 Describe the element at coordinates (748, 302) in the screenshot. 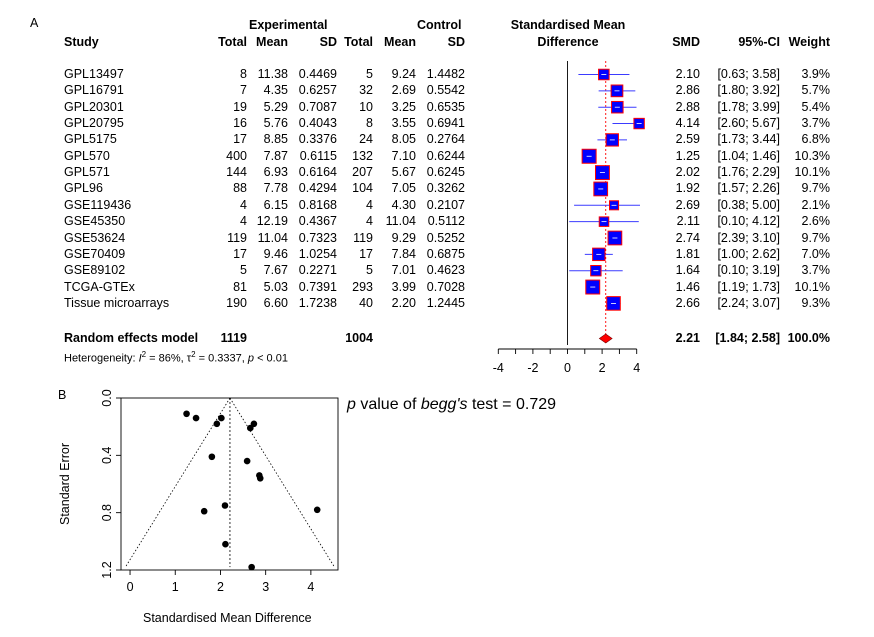

I see `cell-ci-text: [2.24; 3.07]` at that location.